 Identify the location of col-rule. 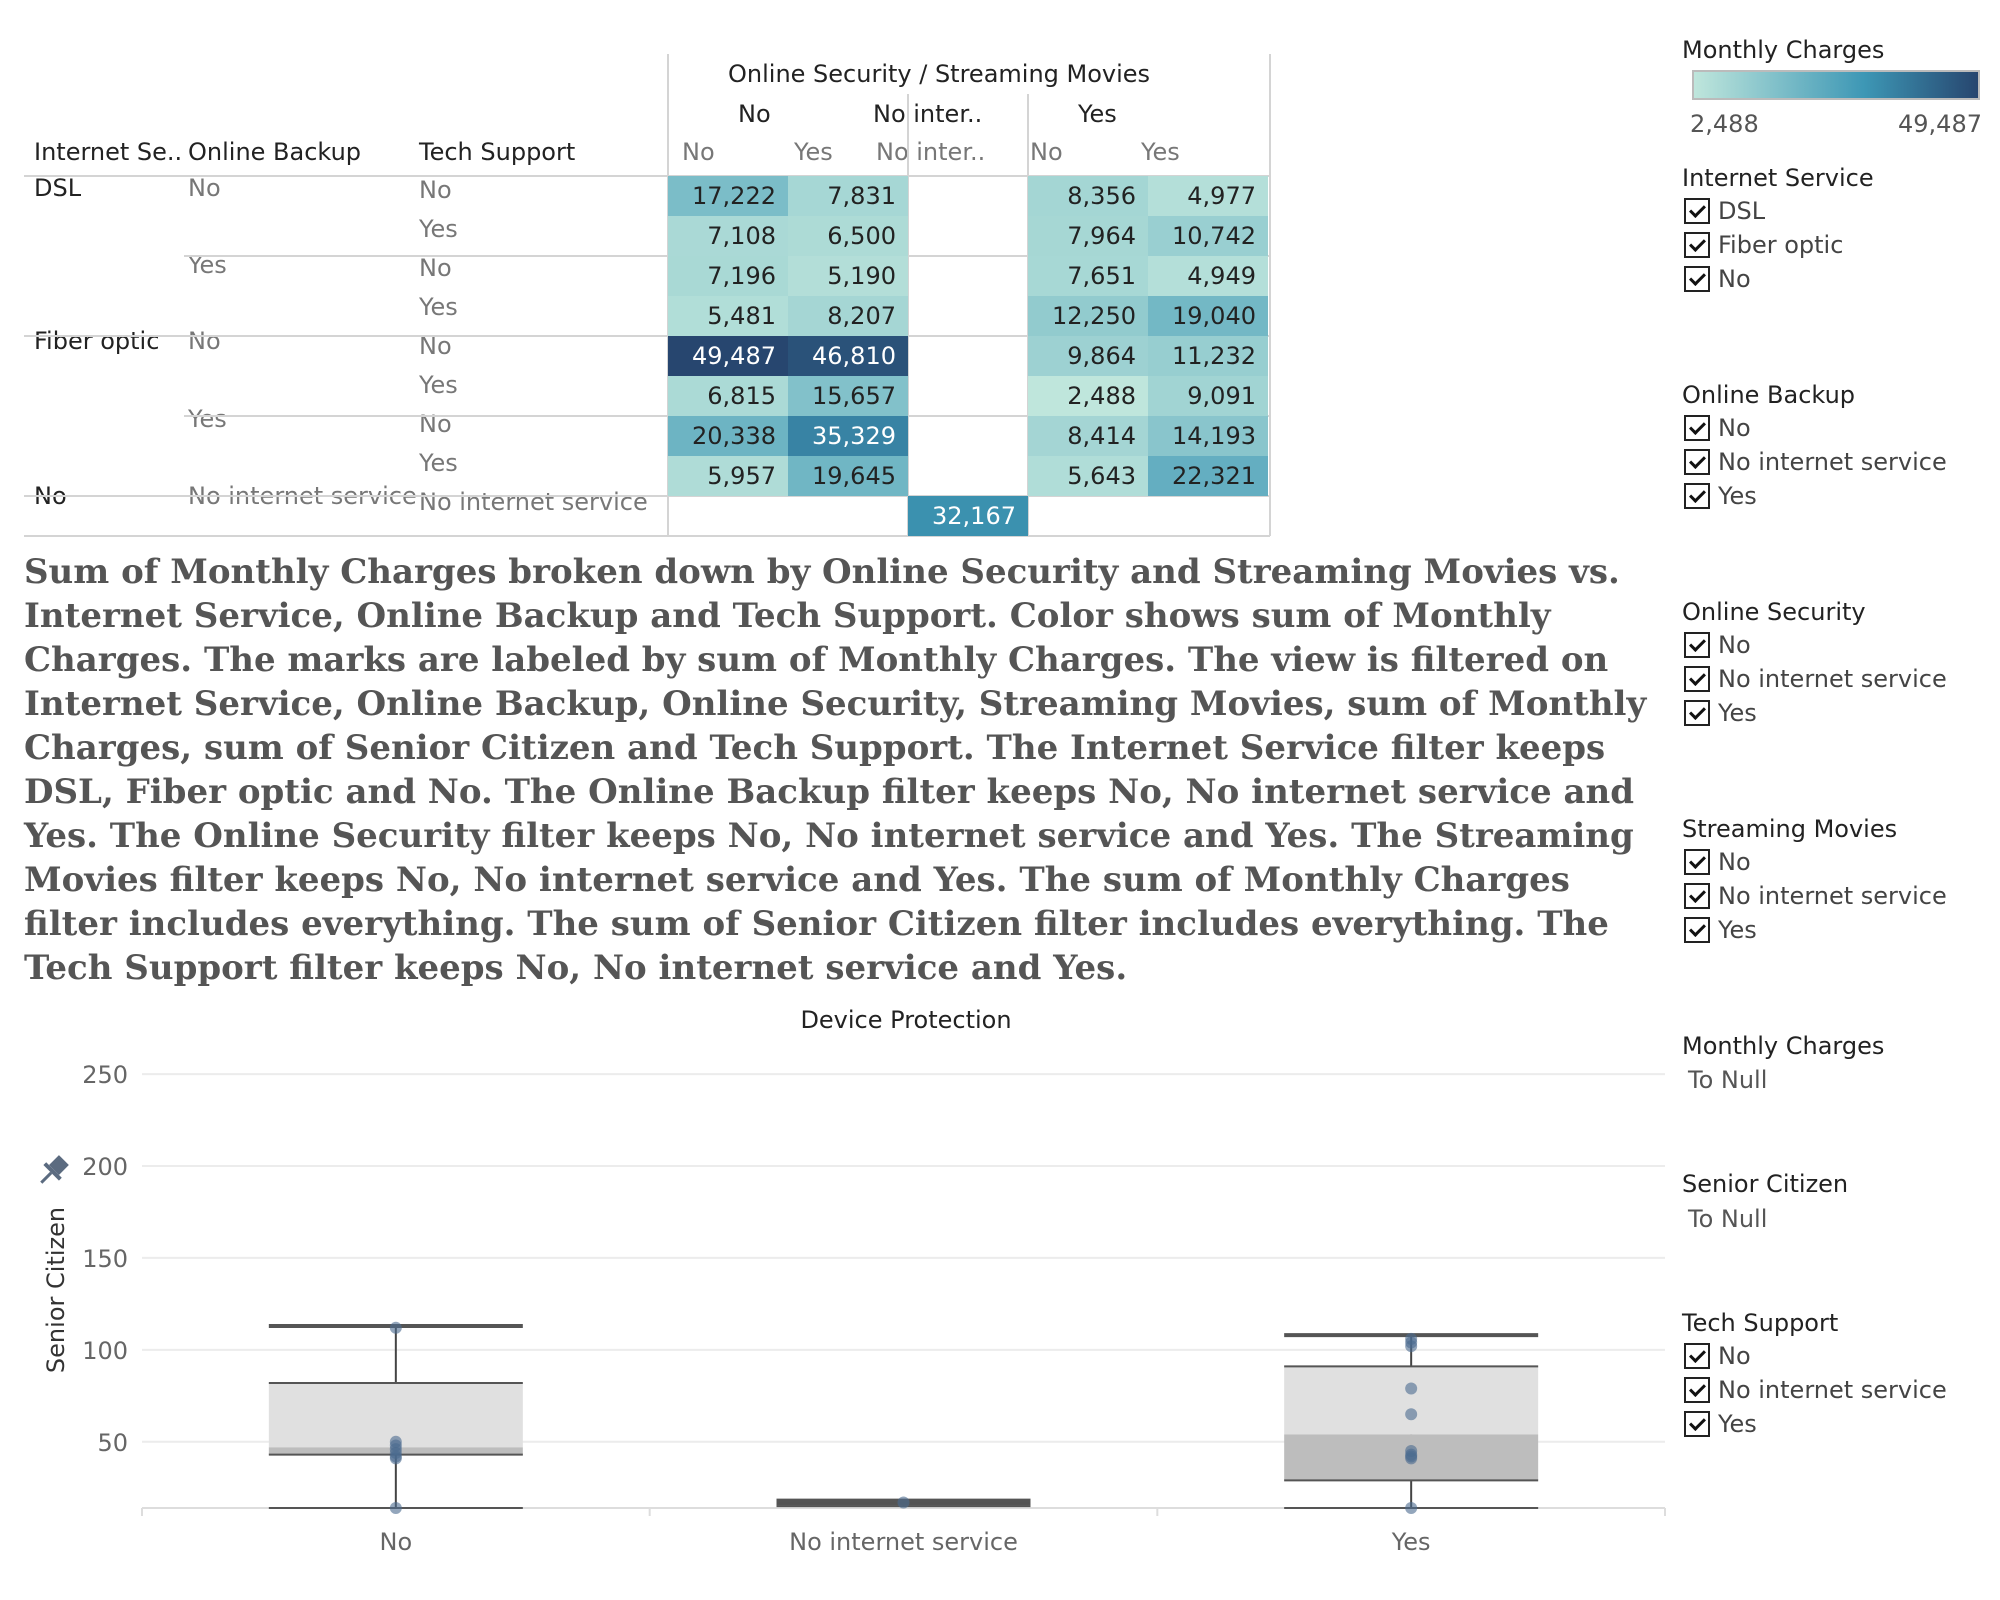
(1270, 295).